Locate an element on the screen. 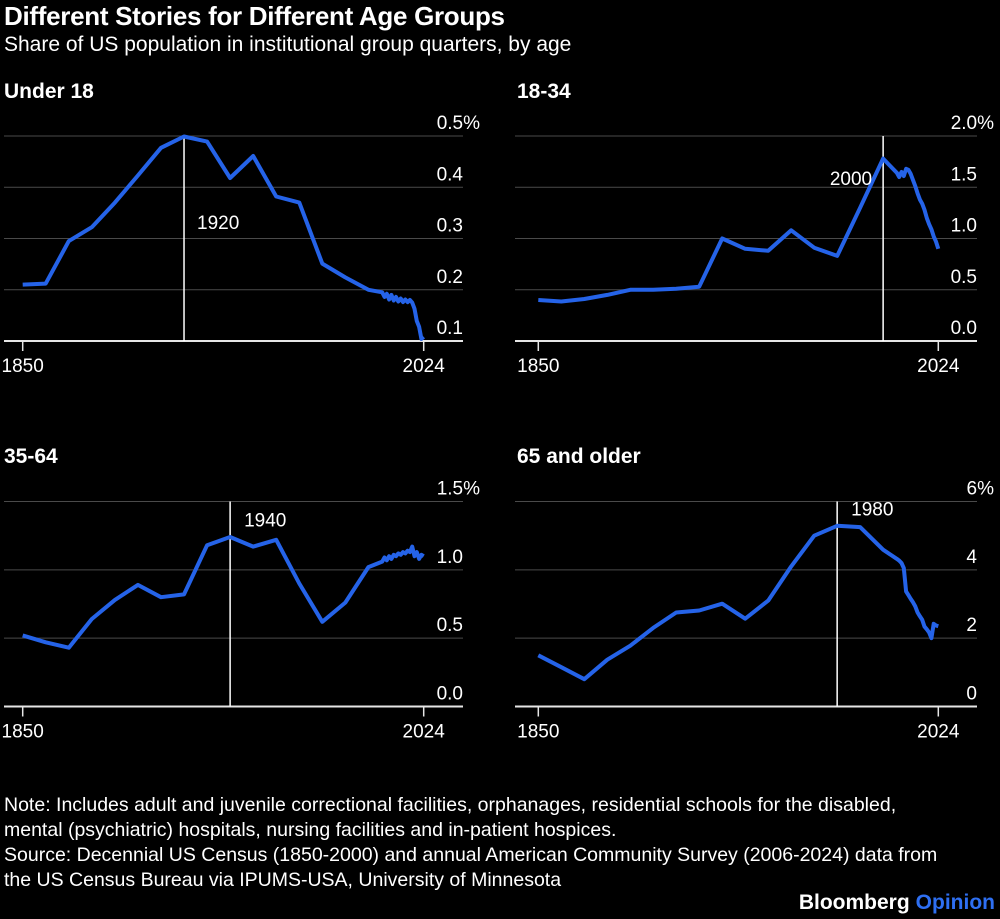 This screenshot has width=1000, height=919. y-axis-label: 2 is located at coordinates (971, 625).